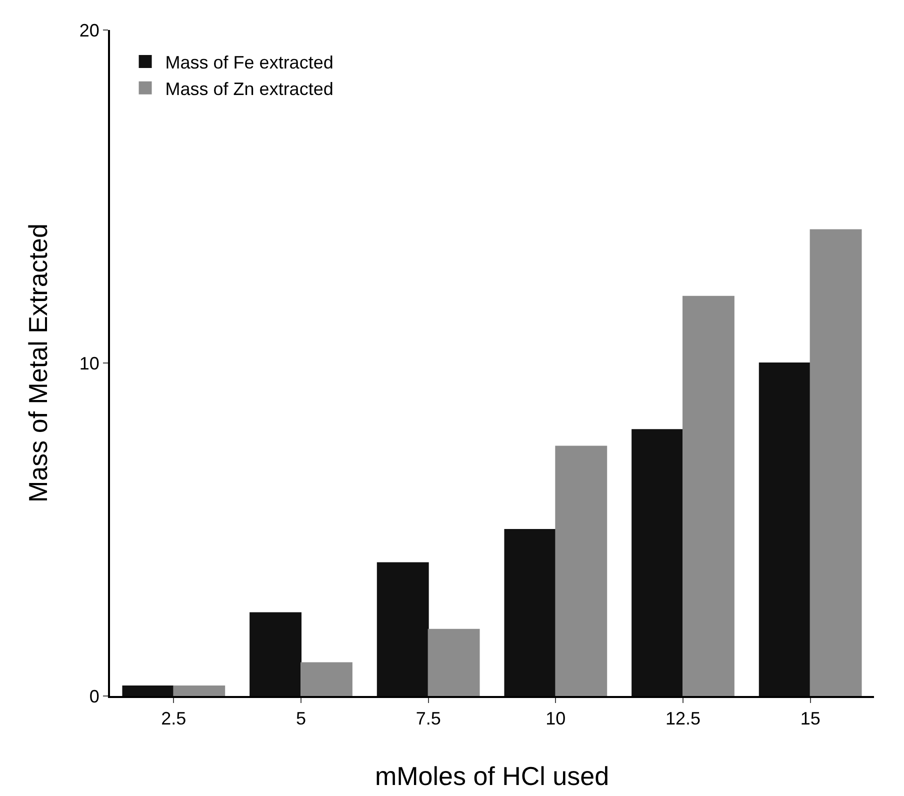 Image resolution: width=904 pixels, height=796 pixels. What do you see at coordinates (249, 88) in the screenshot?
I see `legend-label: Mass of Zn extracted` at bounding box center [249, 88].